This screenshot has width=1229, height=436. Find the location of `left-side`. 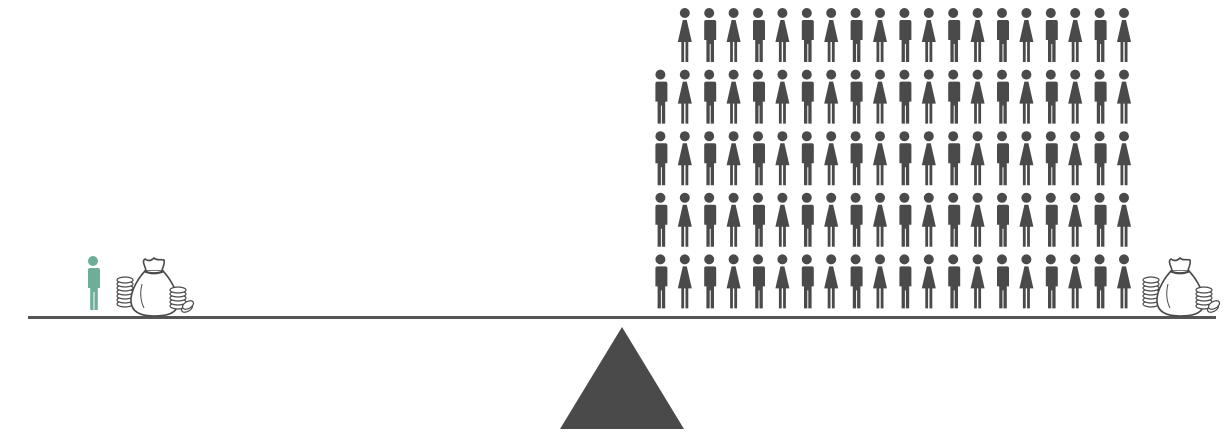

left-side is located at coordinates (142, 287).